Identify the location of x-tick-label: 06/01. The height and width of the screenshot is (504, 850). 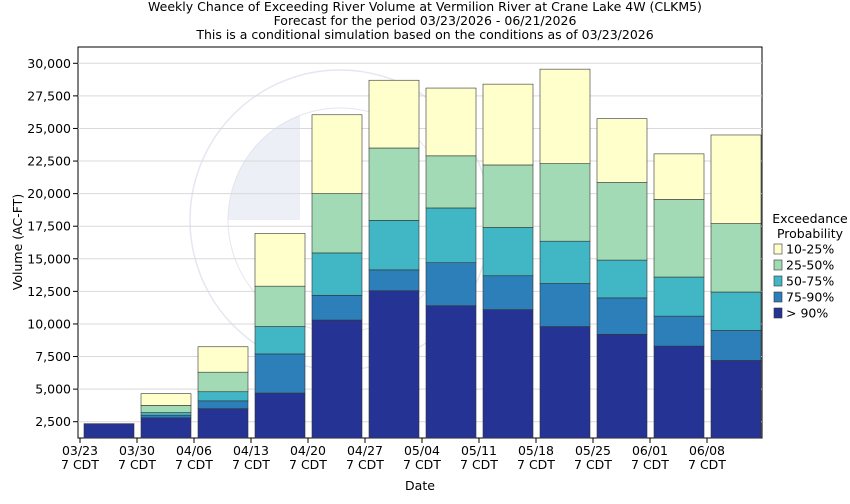
(650, 450).